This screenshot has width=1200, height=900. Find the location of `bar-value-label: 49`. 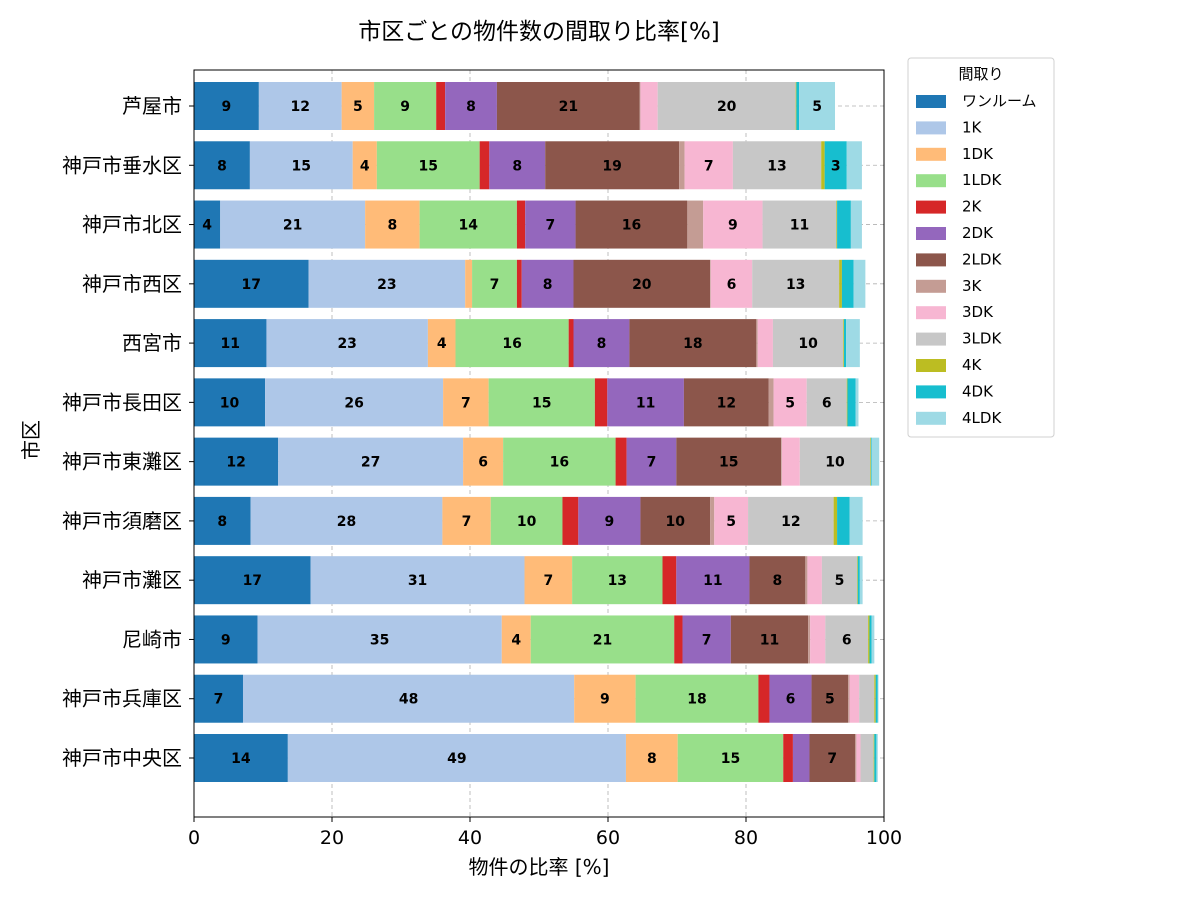

bar-value-label: 49 is located at coordinates (456, 759).